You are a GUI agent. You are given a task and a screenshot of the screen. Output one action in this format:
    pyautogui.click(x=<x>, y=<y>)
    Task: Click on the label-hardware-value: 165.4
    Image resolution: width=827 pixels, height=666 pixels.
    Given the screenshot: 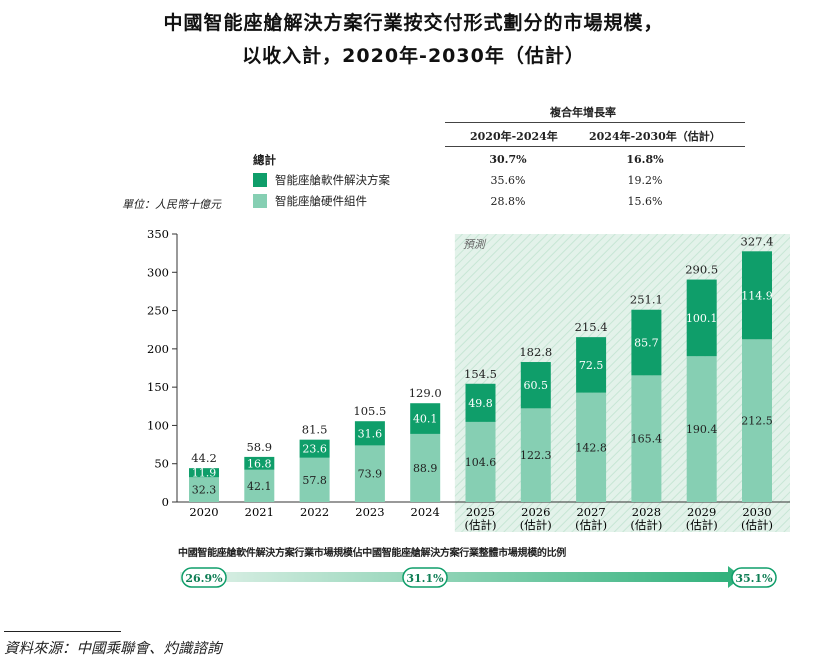 What is the action you would take?
    pyautogui.click(x=647, y=439)
    